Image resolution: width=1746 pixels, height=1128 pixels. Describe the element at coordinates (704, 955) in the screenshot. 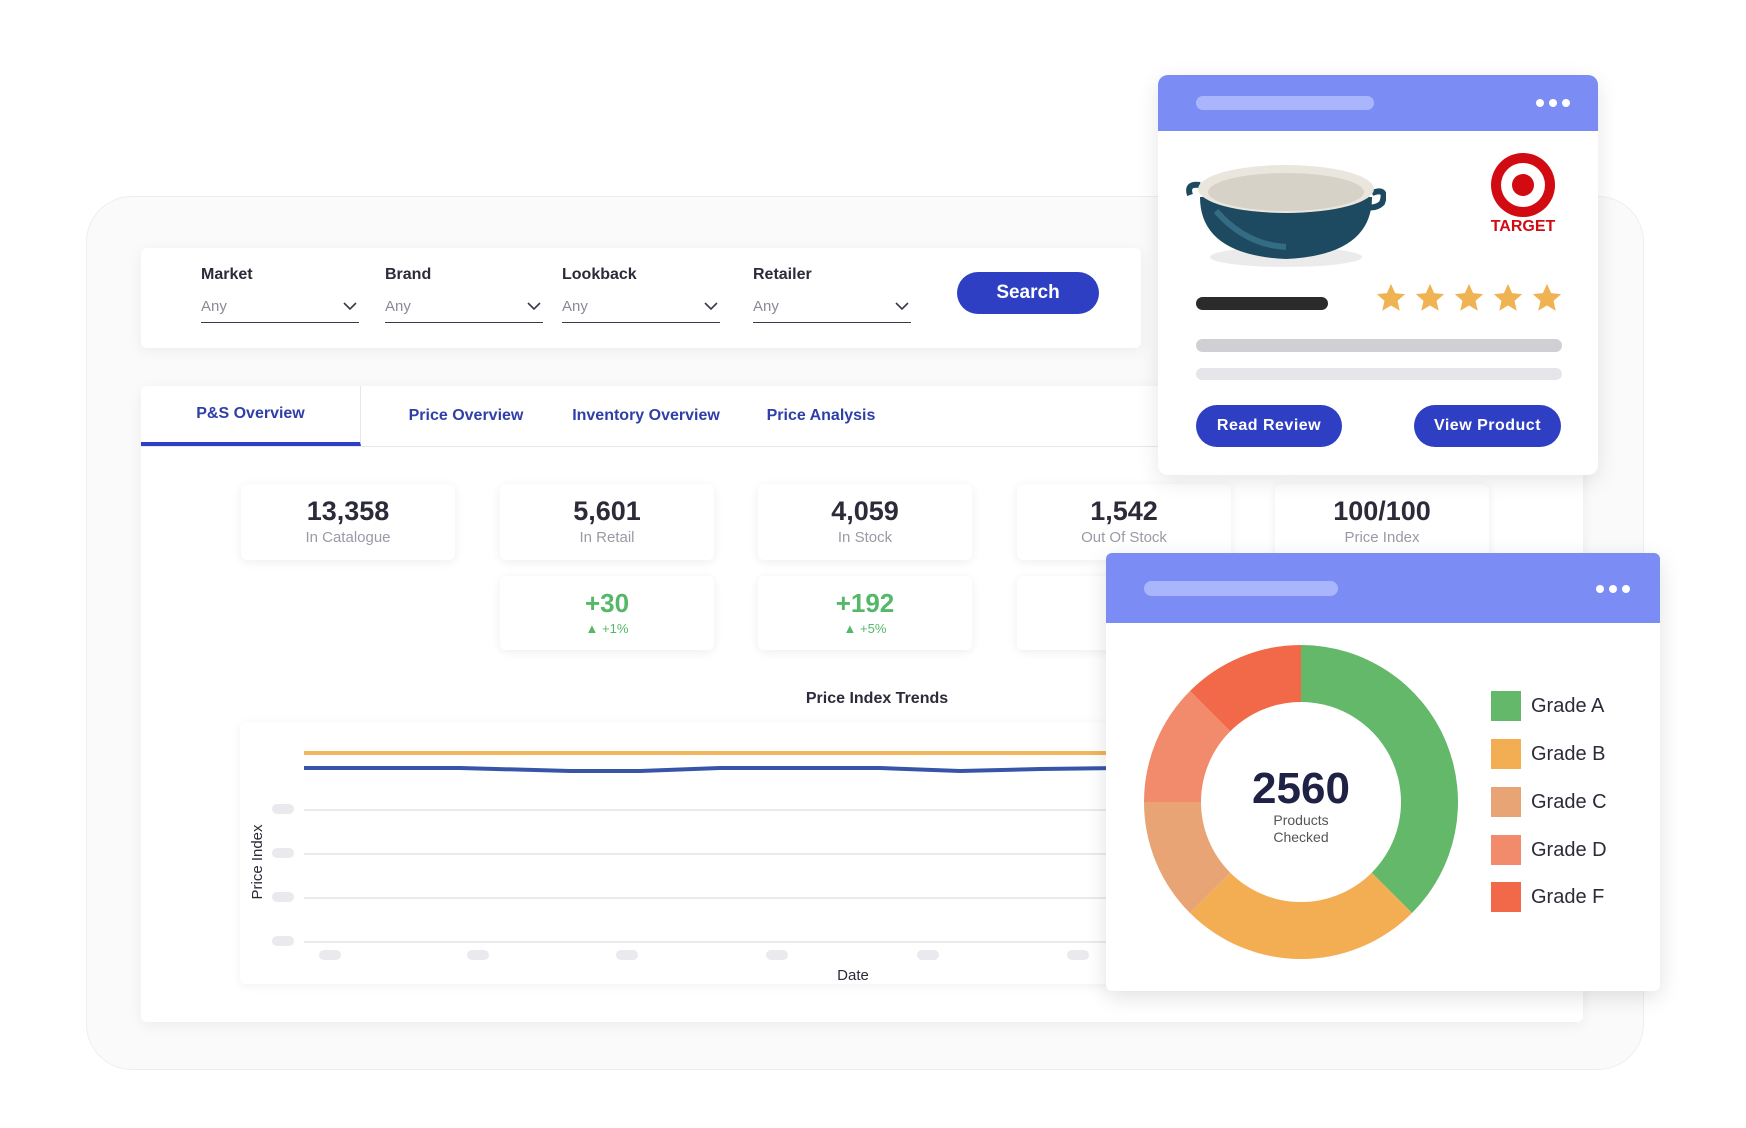

I see `x-tick-placeholders` at that location.